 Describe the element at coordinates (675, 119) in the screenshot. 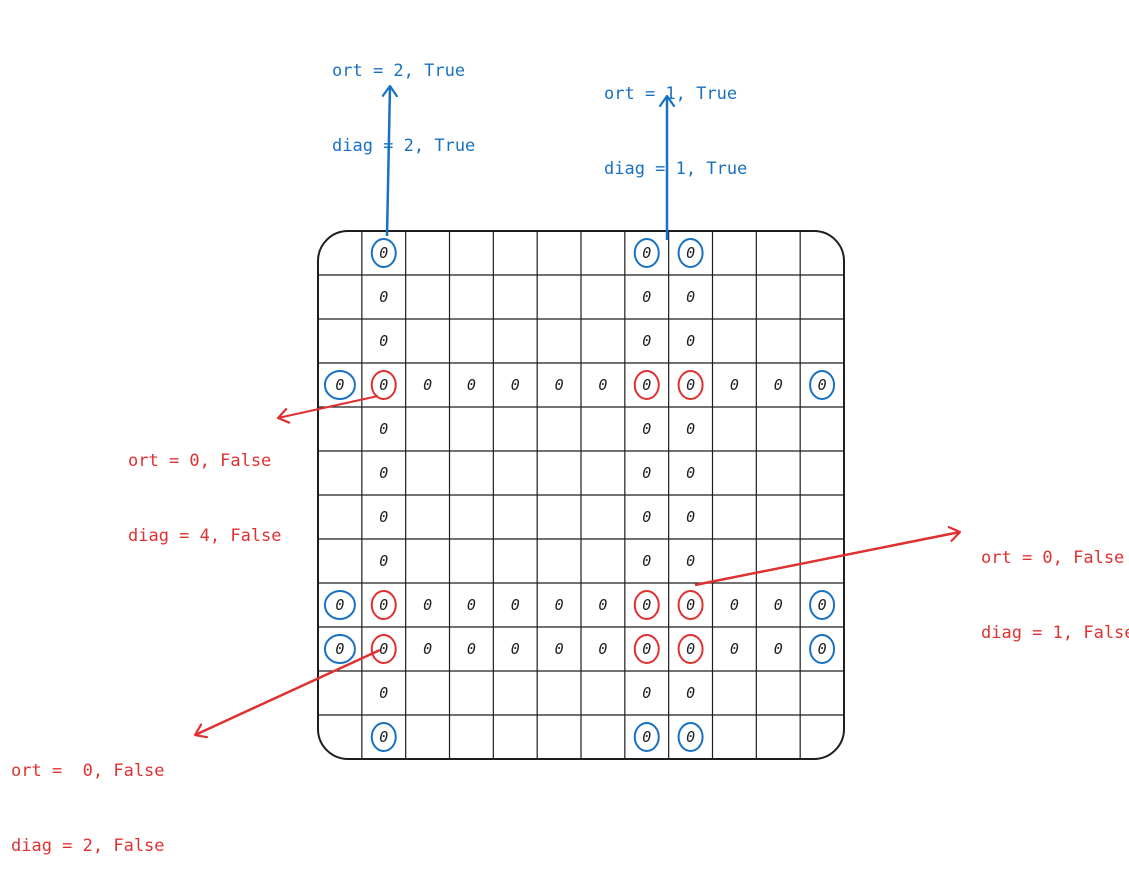

I see `annotation-top-right: ort = 1, True diag = 1, True` at that location.